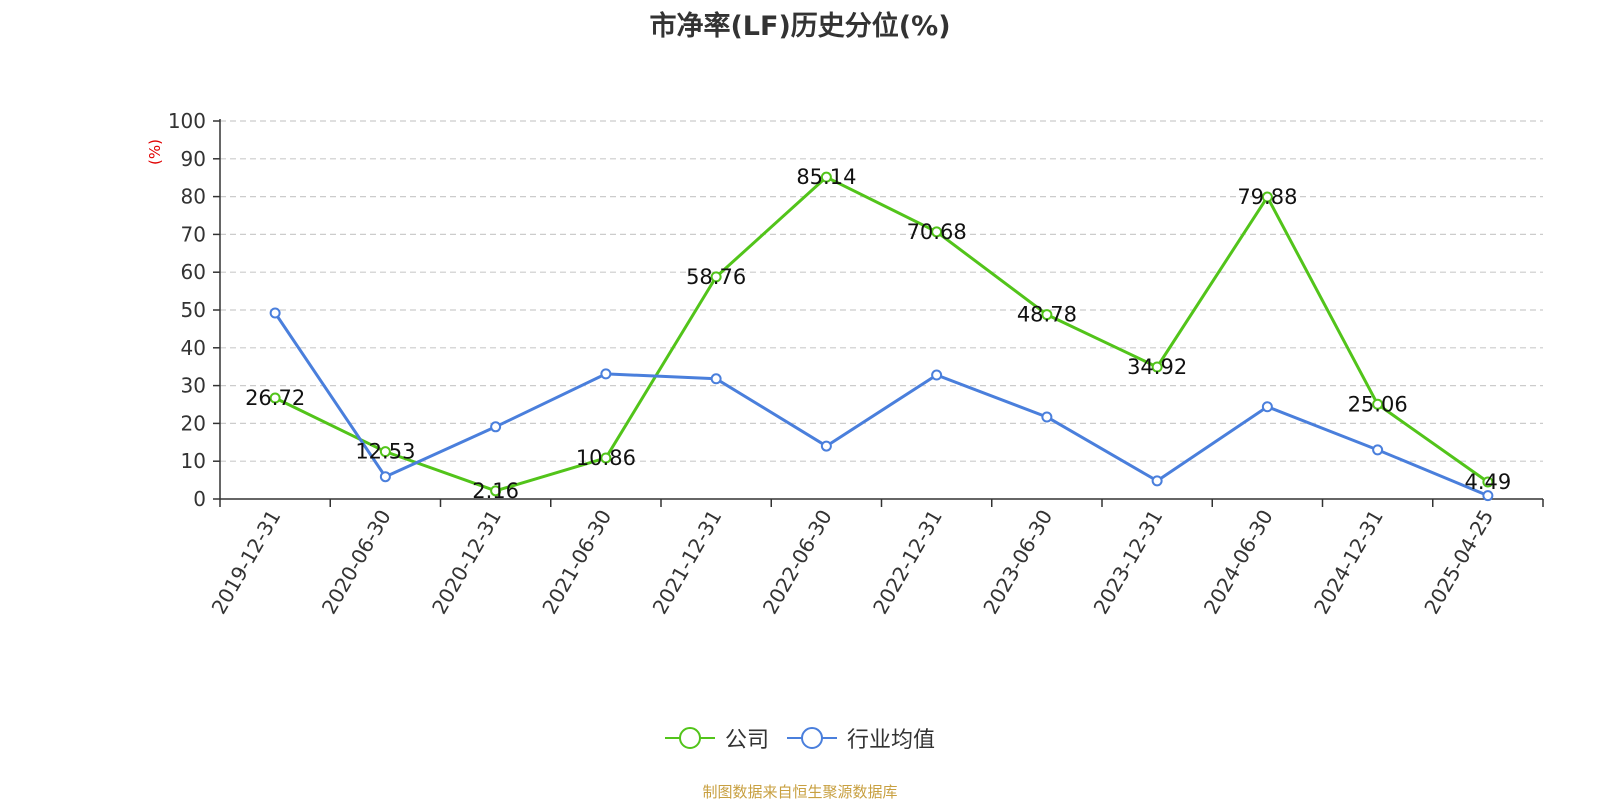 This screenshot has width=1600, height=802. What do you see at coordinates (1238, 562) in the screenshot?
I see `x-tick-label: 2024-06-30` at bounding box center [1238, 562].